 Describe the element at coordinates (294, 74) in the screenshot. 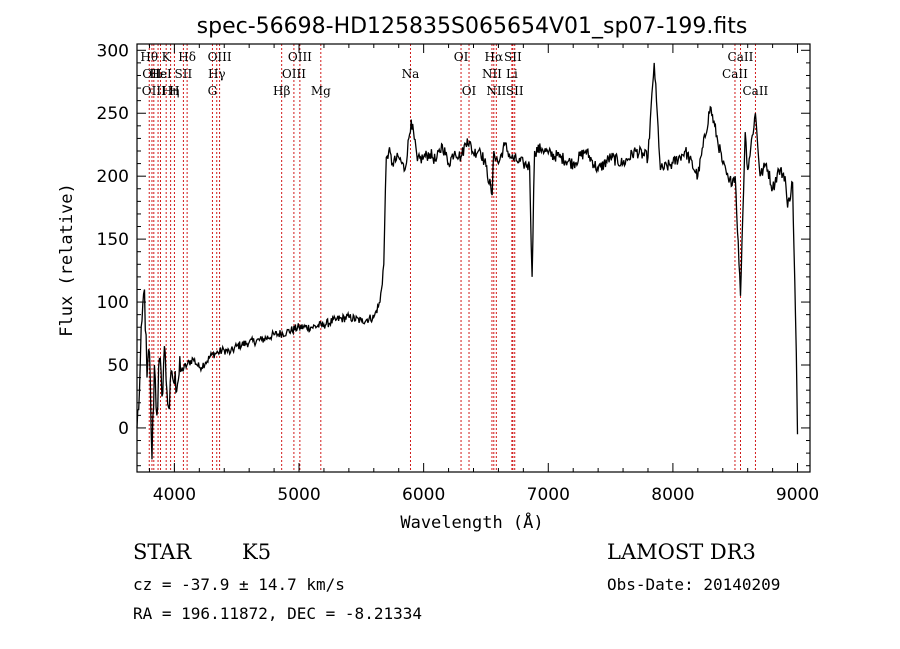

I see `line-label-14: OIII` at that location.